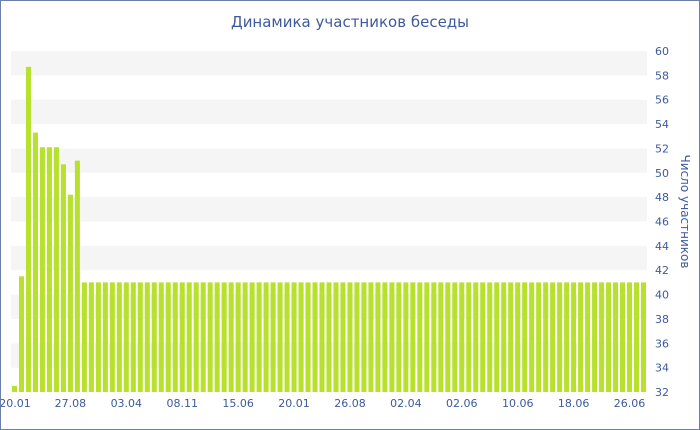 Image resolution: width=700 pixels, height=430 pixels. I want to click on x-tick-label: 15.06, so click(238, 403).